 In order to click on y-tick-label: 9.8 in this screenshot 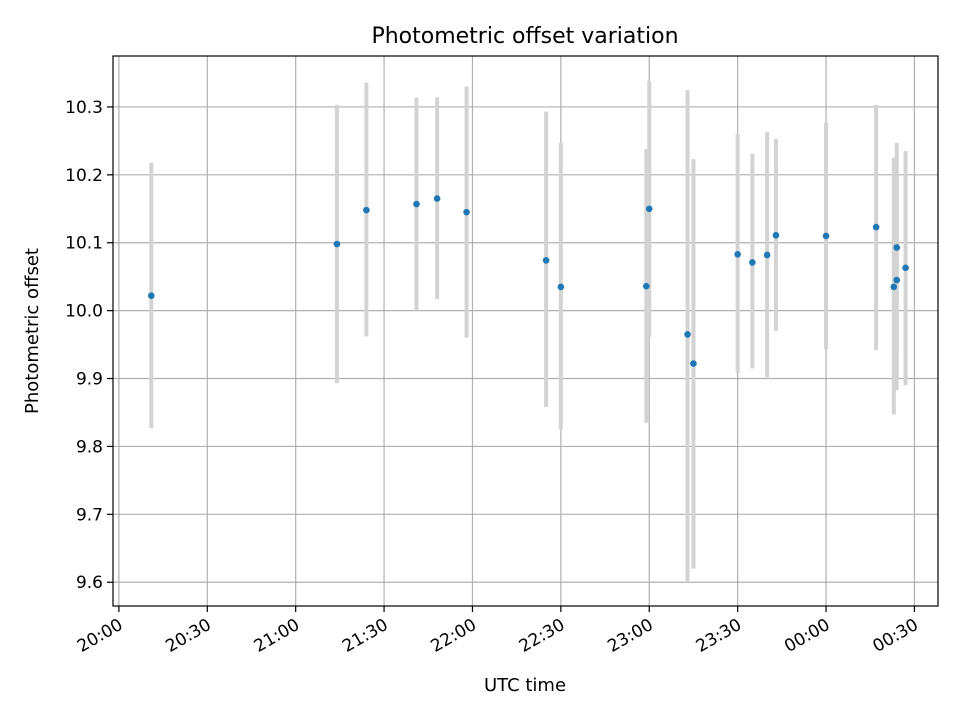, I will do `click(89, 447)`.